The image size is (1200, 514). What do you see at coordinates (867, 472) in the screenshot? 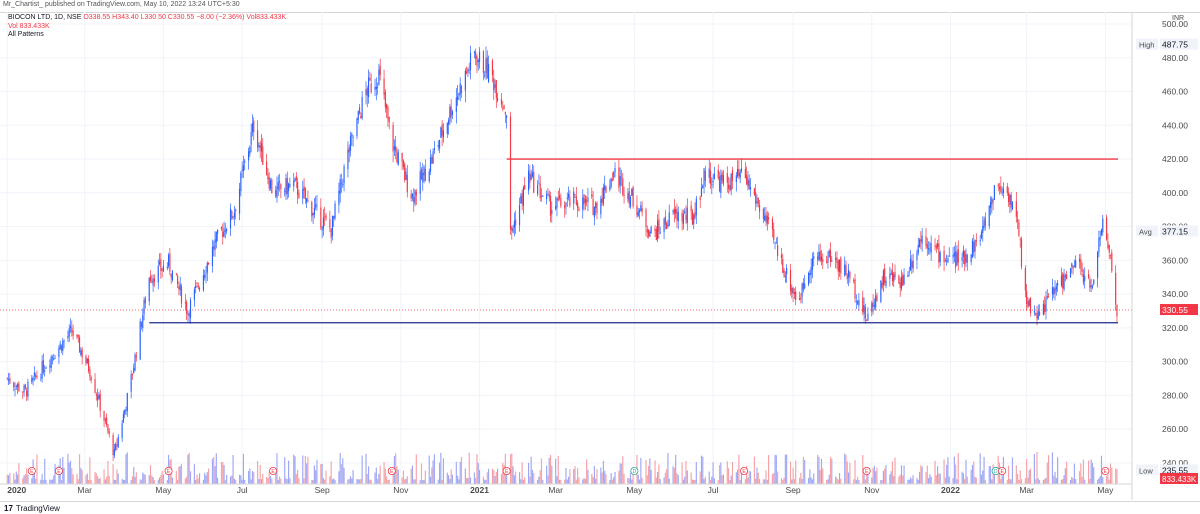
I see `event-marker-label: E` at bounding box center [867, 472].